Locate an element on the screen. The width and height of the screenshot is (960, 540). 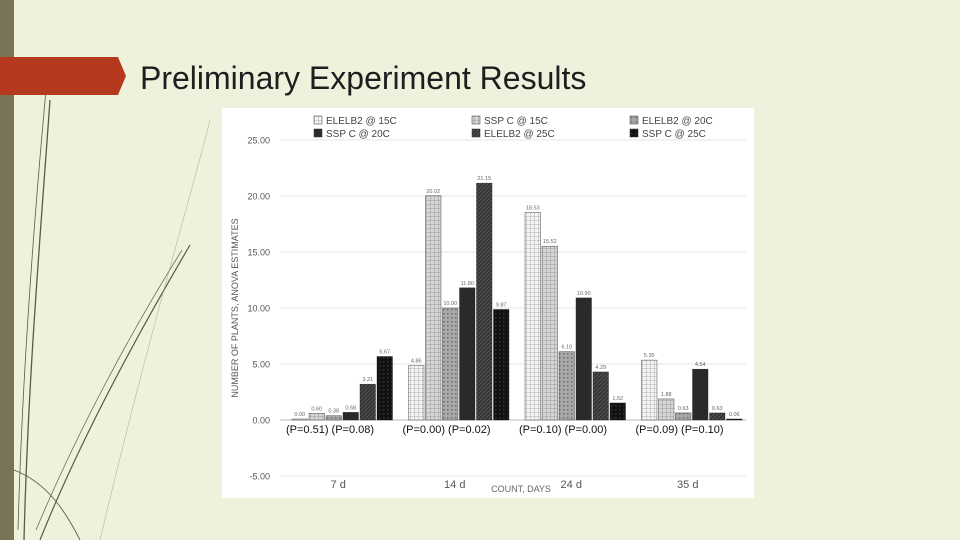
p-value-label: (P=0.10) (P=0.00) is located at coordinates (563, 430).